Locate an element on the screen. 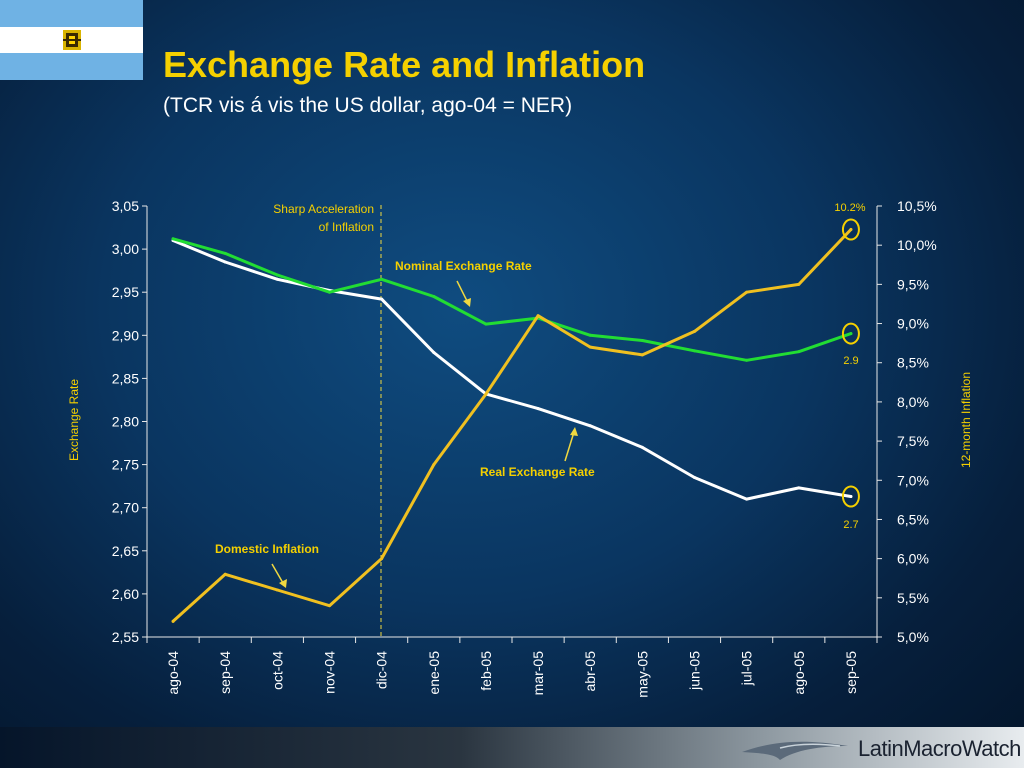 The width and height of the screenshot is (1024, 768). y-axis-label: Exchange Rate is located at coordinates (74, 420).